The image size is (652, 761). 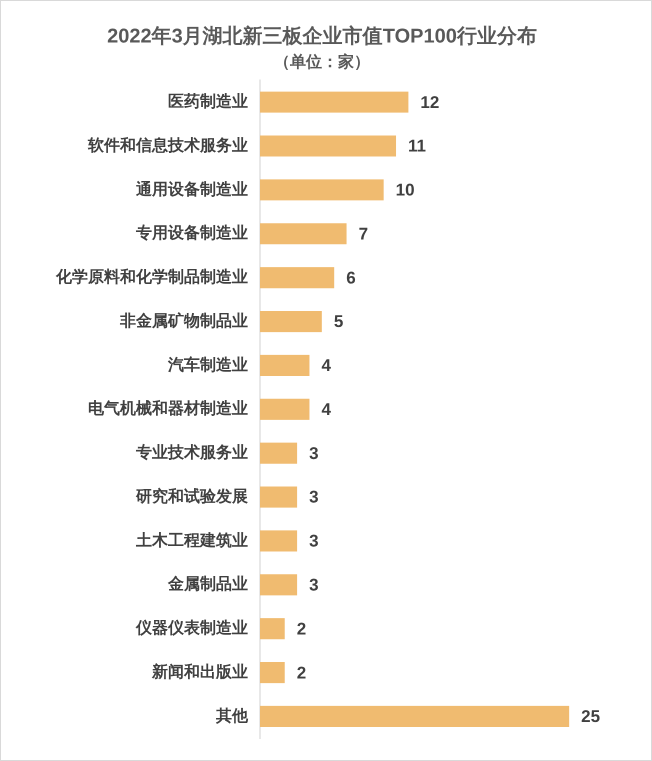 What do you see at coordinates (207, 365) in the screenshot?
I see `y-tick-label: 汽车制造业` at bounding box center [207, 365].